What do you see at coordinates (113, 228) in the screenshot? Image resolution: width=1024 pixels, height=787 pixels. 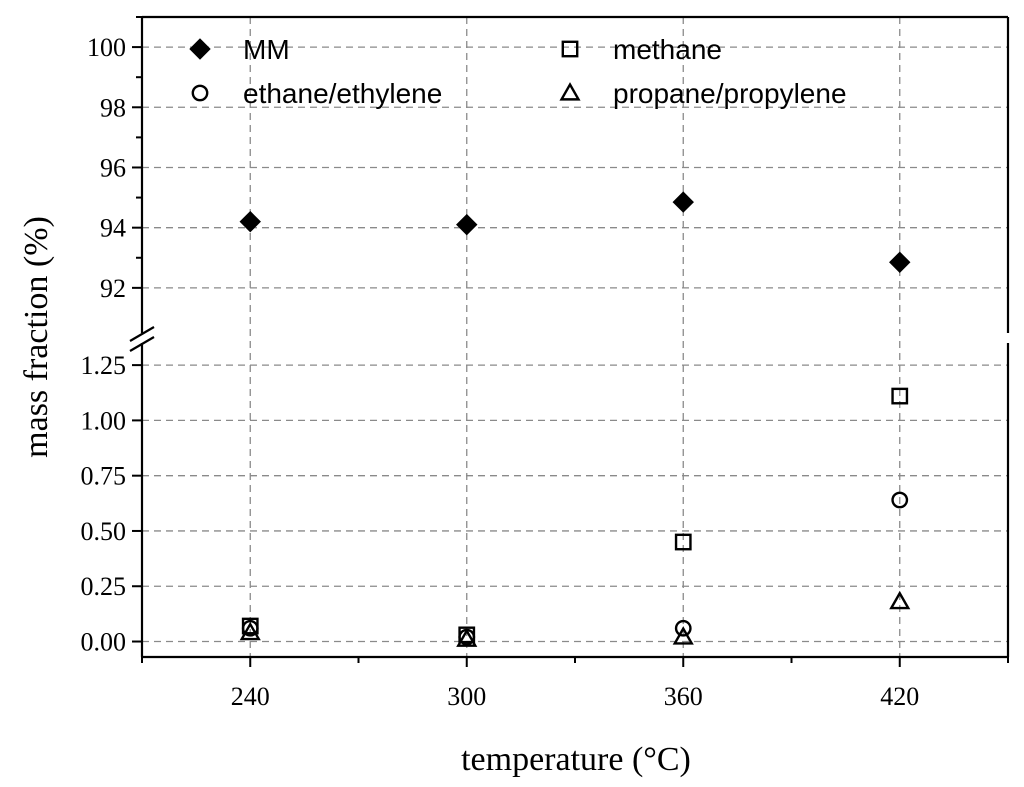 I see `y-tick-label: 94` at bounding box center [113, 228].